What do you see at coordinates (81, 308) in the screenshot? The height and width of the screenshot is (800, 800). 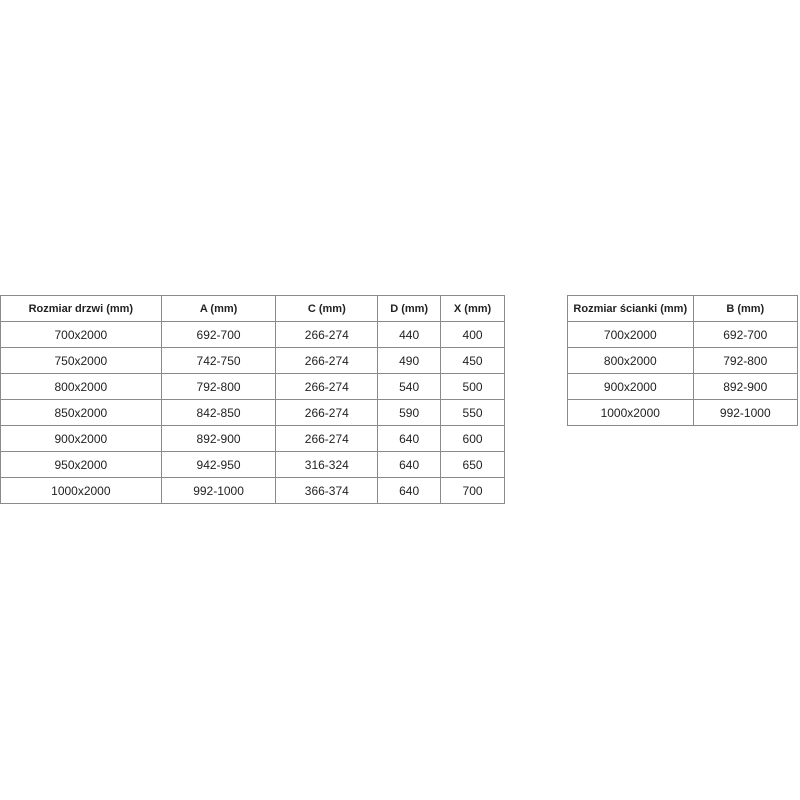 I see `column-header: Rozmiar drzwi (mm)` at bounding box center [81, 308].